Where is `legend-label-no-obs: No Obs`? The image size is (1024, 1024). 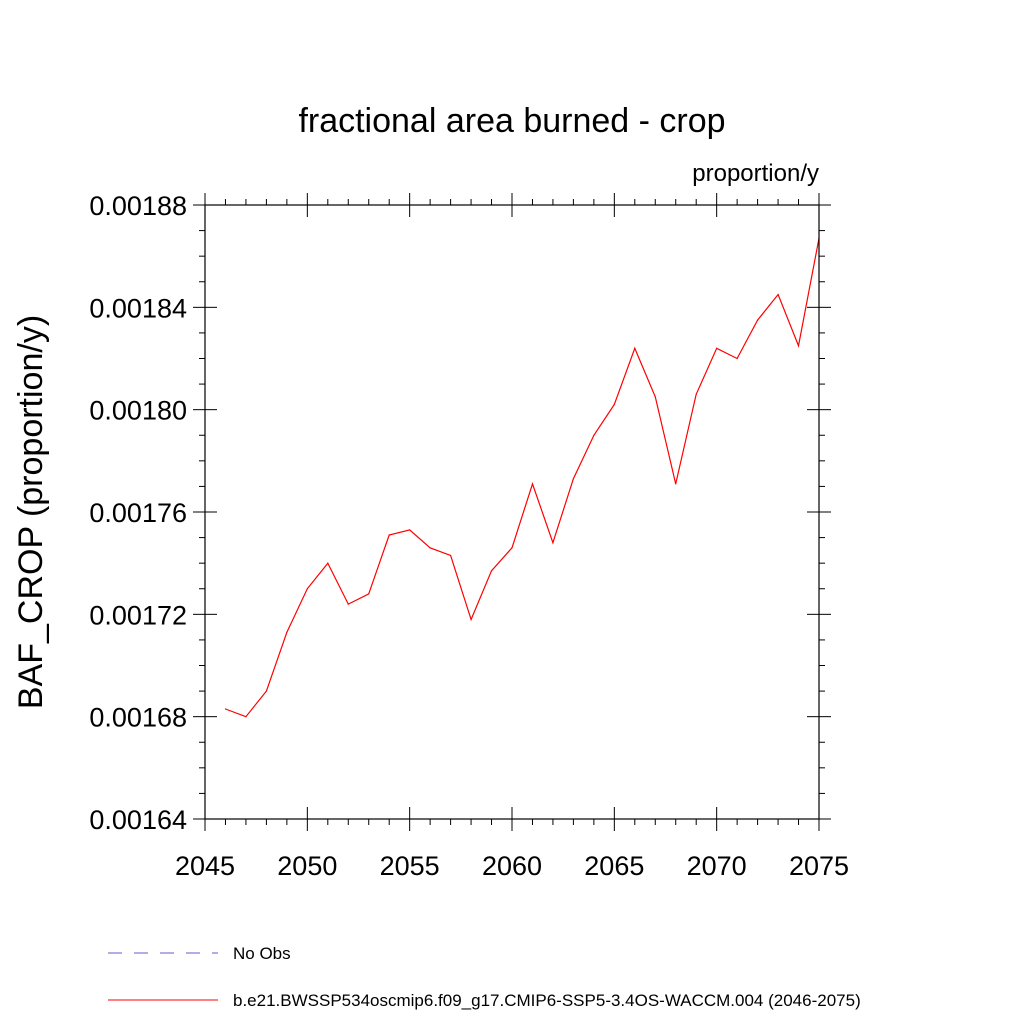 legend-label-no-obs: No Obs is located at coordinates (262, 953).